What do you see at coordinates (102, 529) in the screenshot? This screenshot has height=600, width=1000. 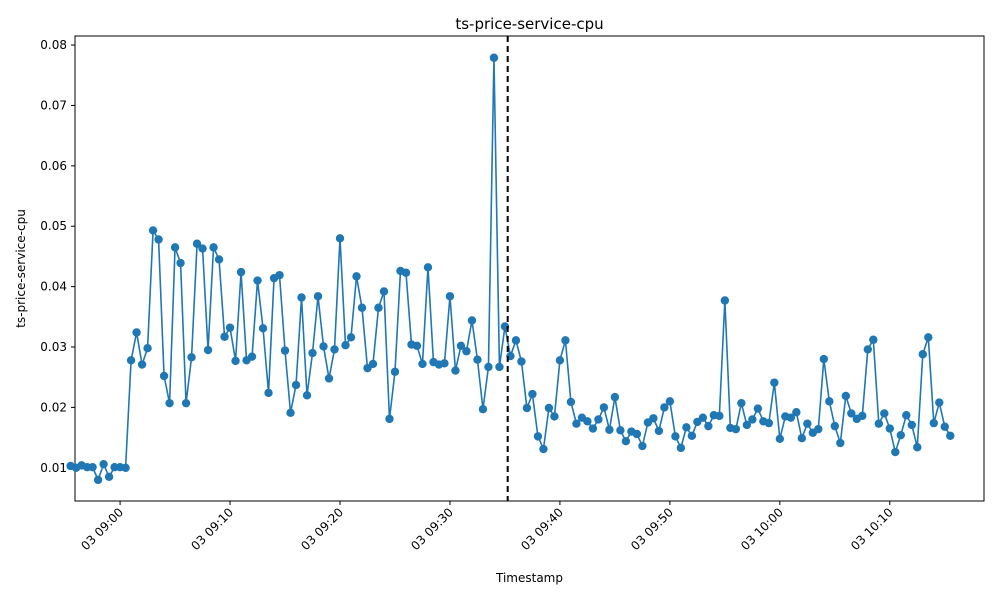 I see `x-tick-label: 03 09:00` at bounding box center [102, 529].